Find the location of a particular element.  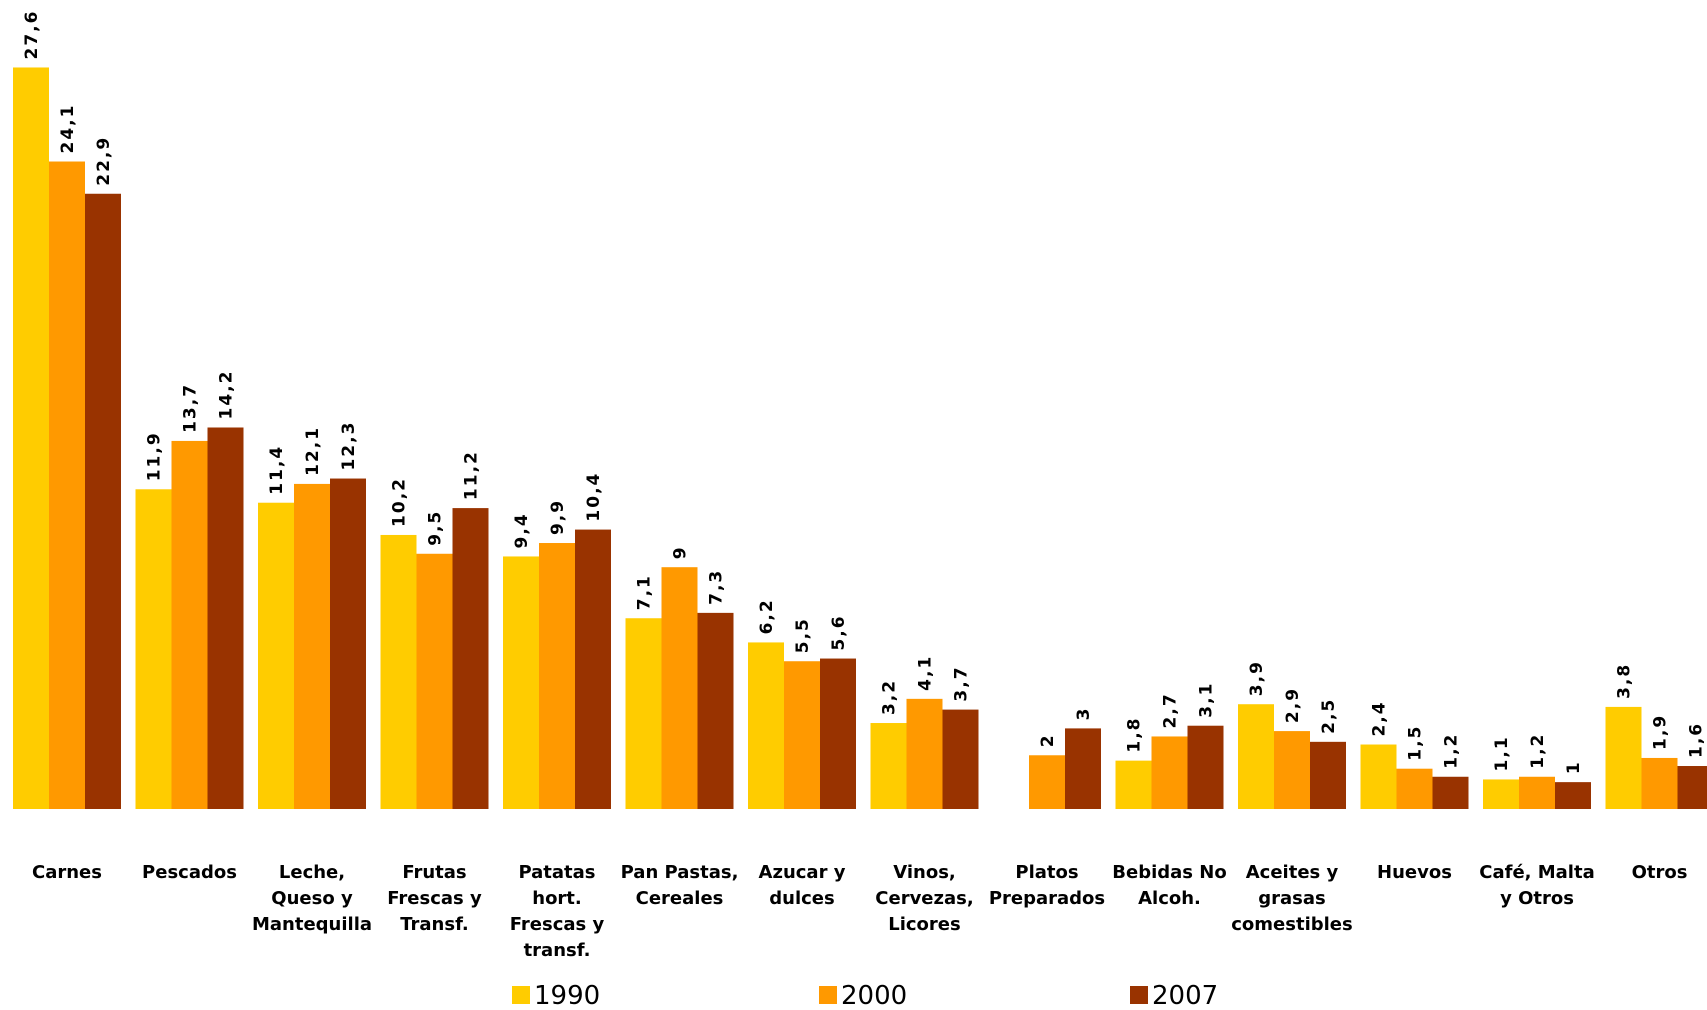

x-tick-label-line: Bebidas No is located at coordinates (1169, 872).